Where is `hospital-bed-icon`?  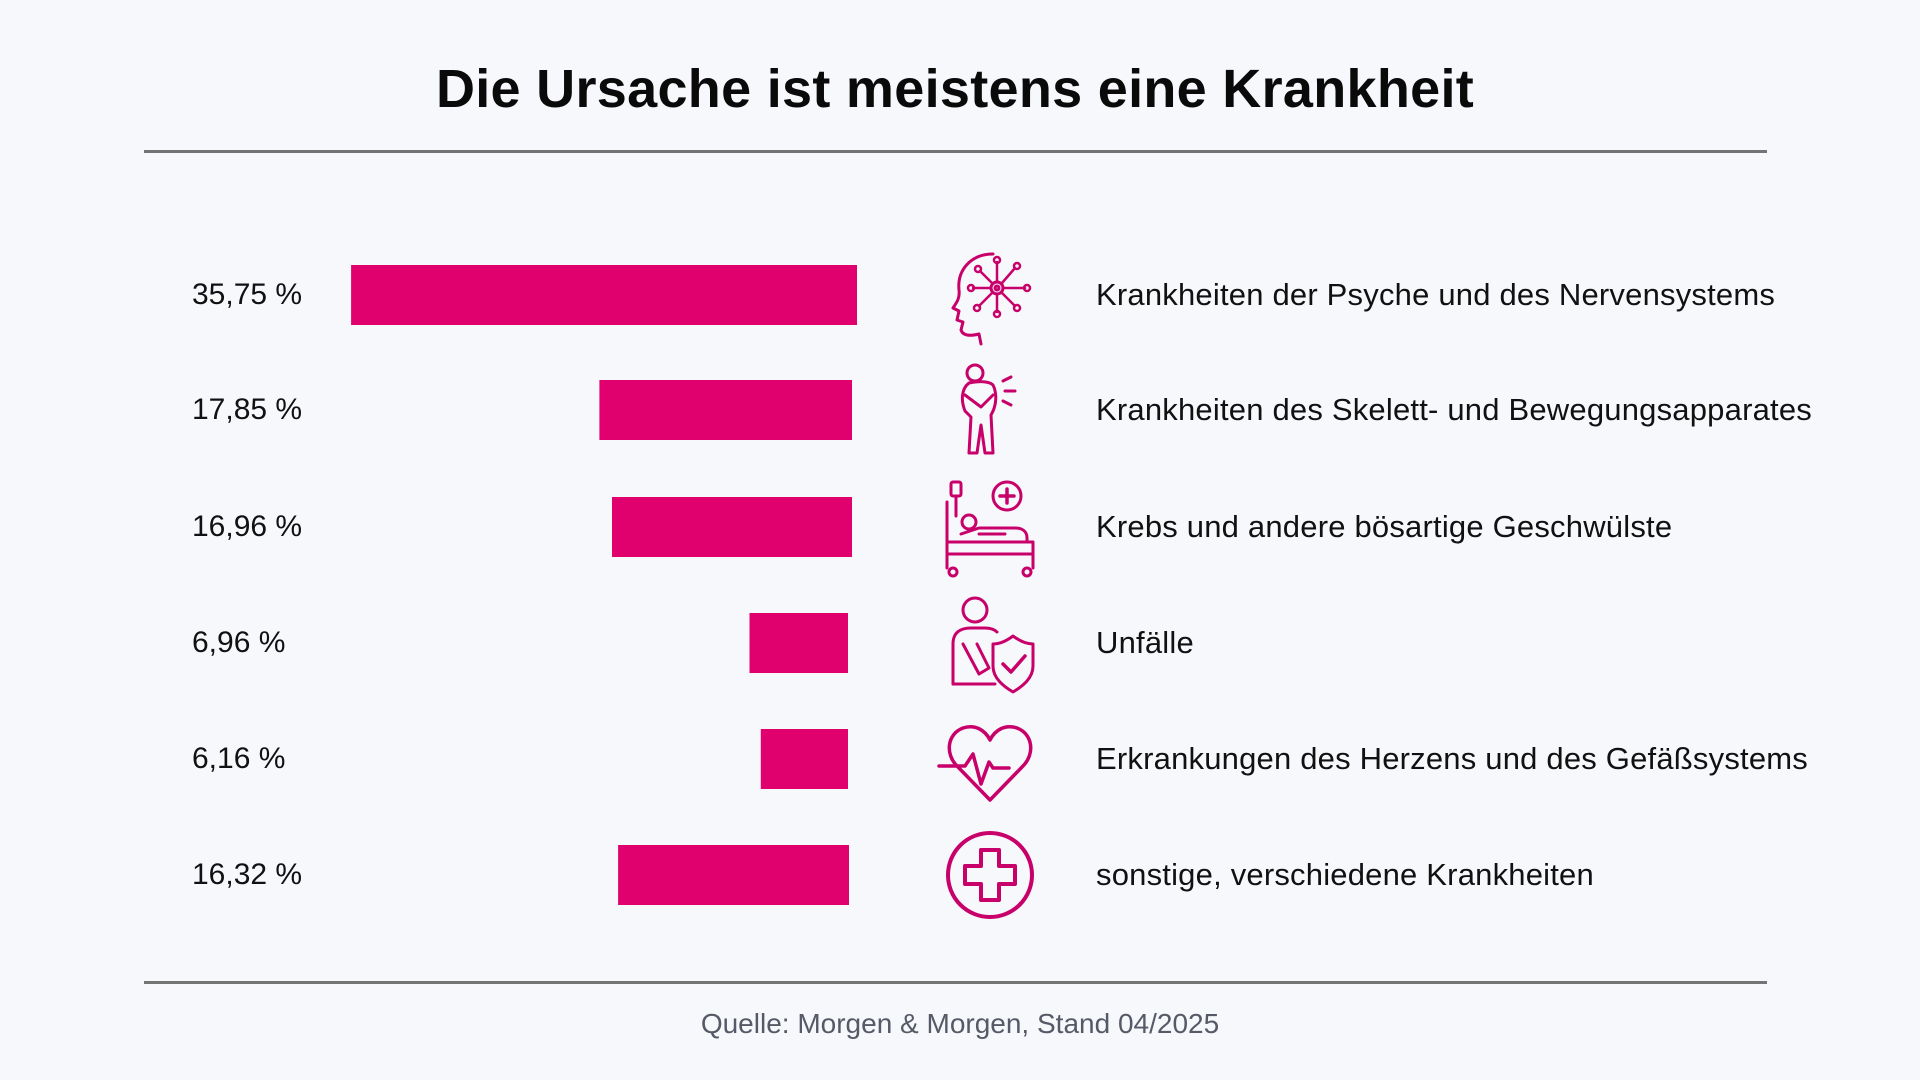
hospital-bed-icon is located at coordinates (990, 527).